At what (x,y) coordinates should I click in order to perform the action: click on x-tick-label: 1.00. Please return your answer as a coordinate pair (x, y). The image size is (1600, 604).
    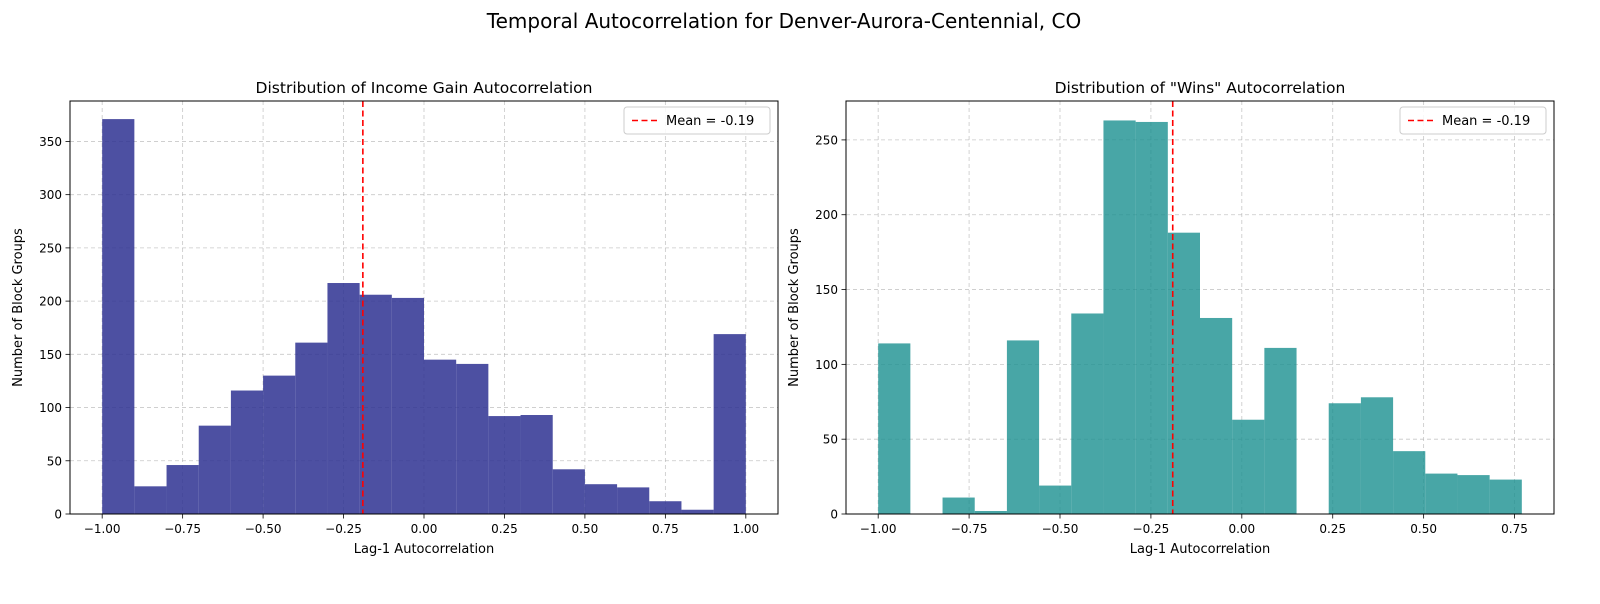
    Looking at the image, I should click on (745, 529).